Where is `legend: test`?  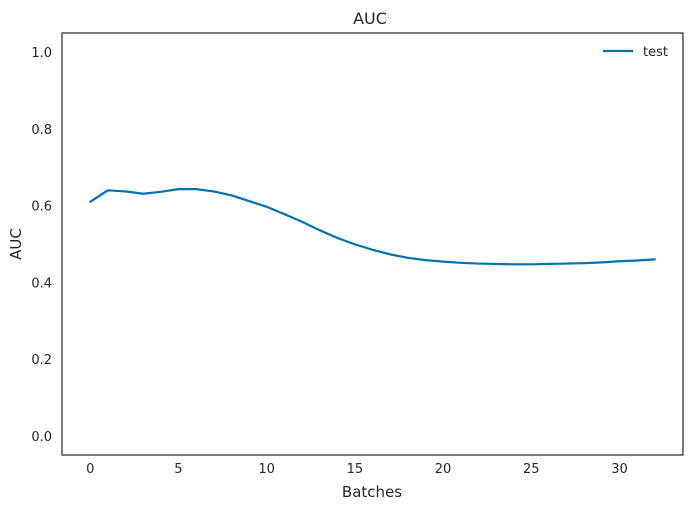 legend: test is located at coordinates (635, 52).